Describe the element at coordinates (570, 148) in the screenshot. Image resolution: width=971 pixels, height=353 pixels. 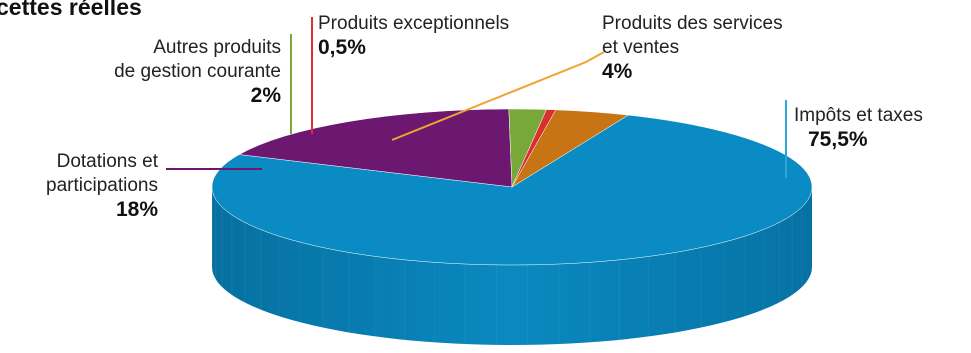
I see `slice-services` at that location.